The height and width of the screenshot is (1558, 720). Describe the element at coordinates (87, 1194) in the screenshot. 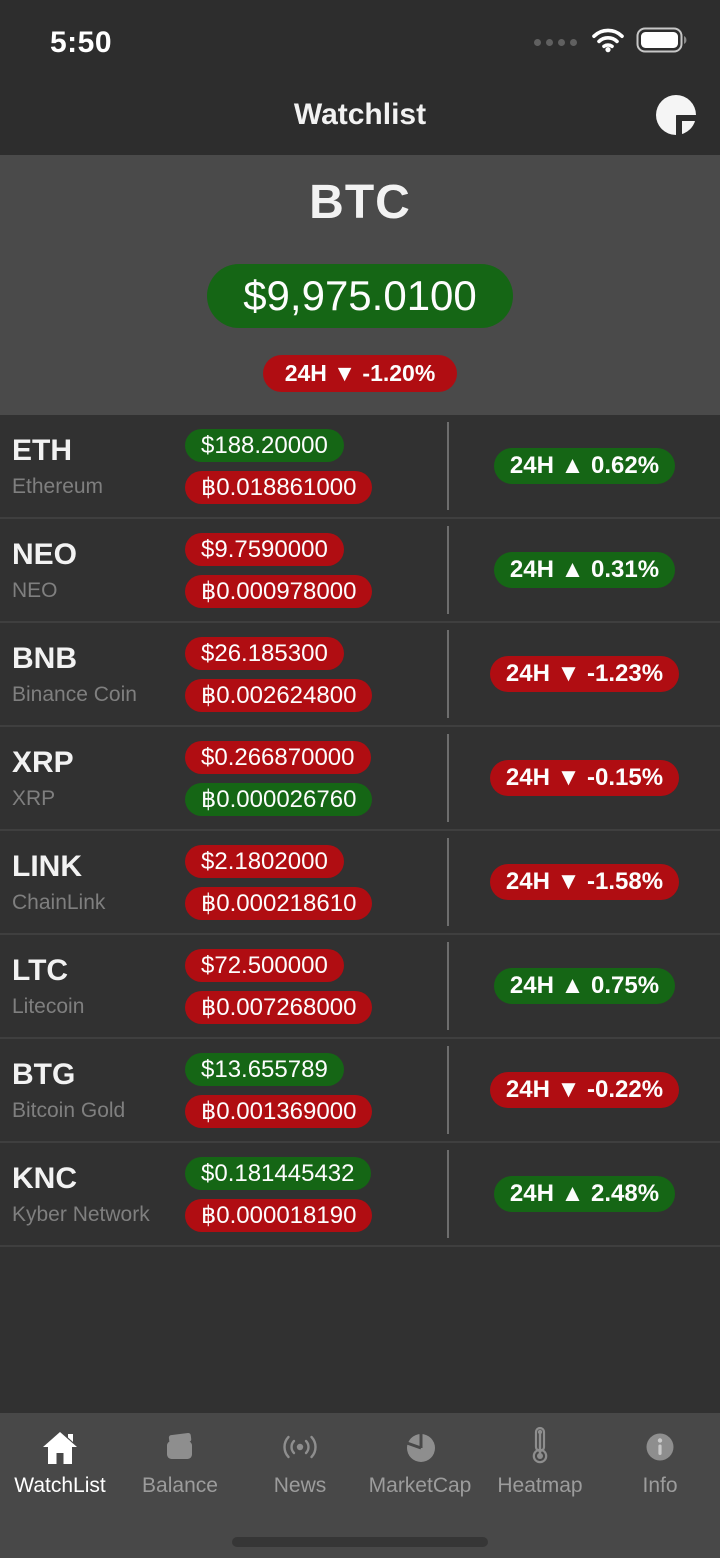

I see `coin-identity: KNC Kyber Network` at that location.